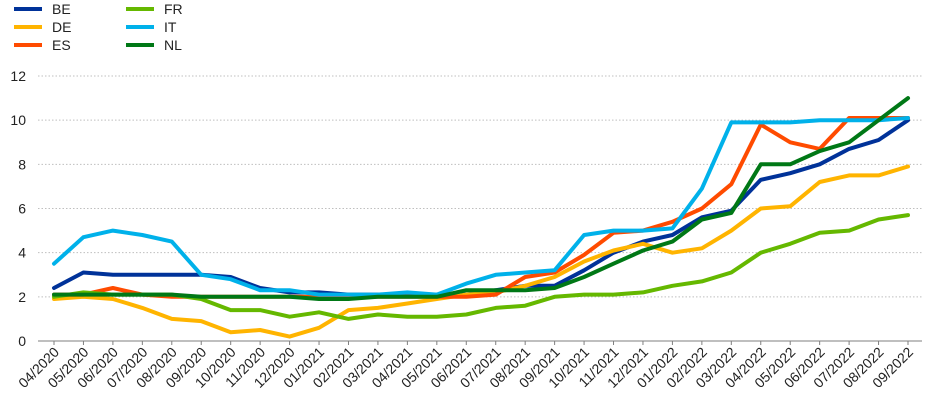  What do you see at coordinates (173, 9) in the screenshot?
I see `legend-label-fr: FR` at bounding box center [173, 9].